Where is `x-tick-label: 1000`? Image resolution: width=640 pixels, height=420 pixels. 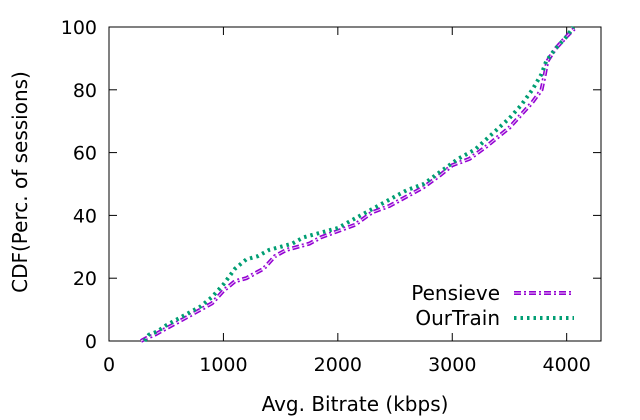
x-tick-label: 1000 is located at coordinates (223, 365).